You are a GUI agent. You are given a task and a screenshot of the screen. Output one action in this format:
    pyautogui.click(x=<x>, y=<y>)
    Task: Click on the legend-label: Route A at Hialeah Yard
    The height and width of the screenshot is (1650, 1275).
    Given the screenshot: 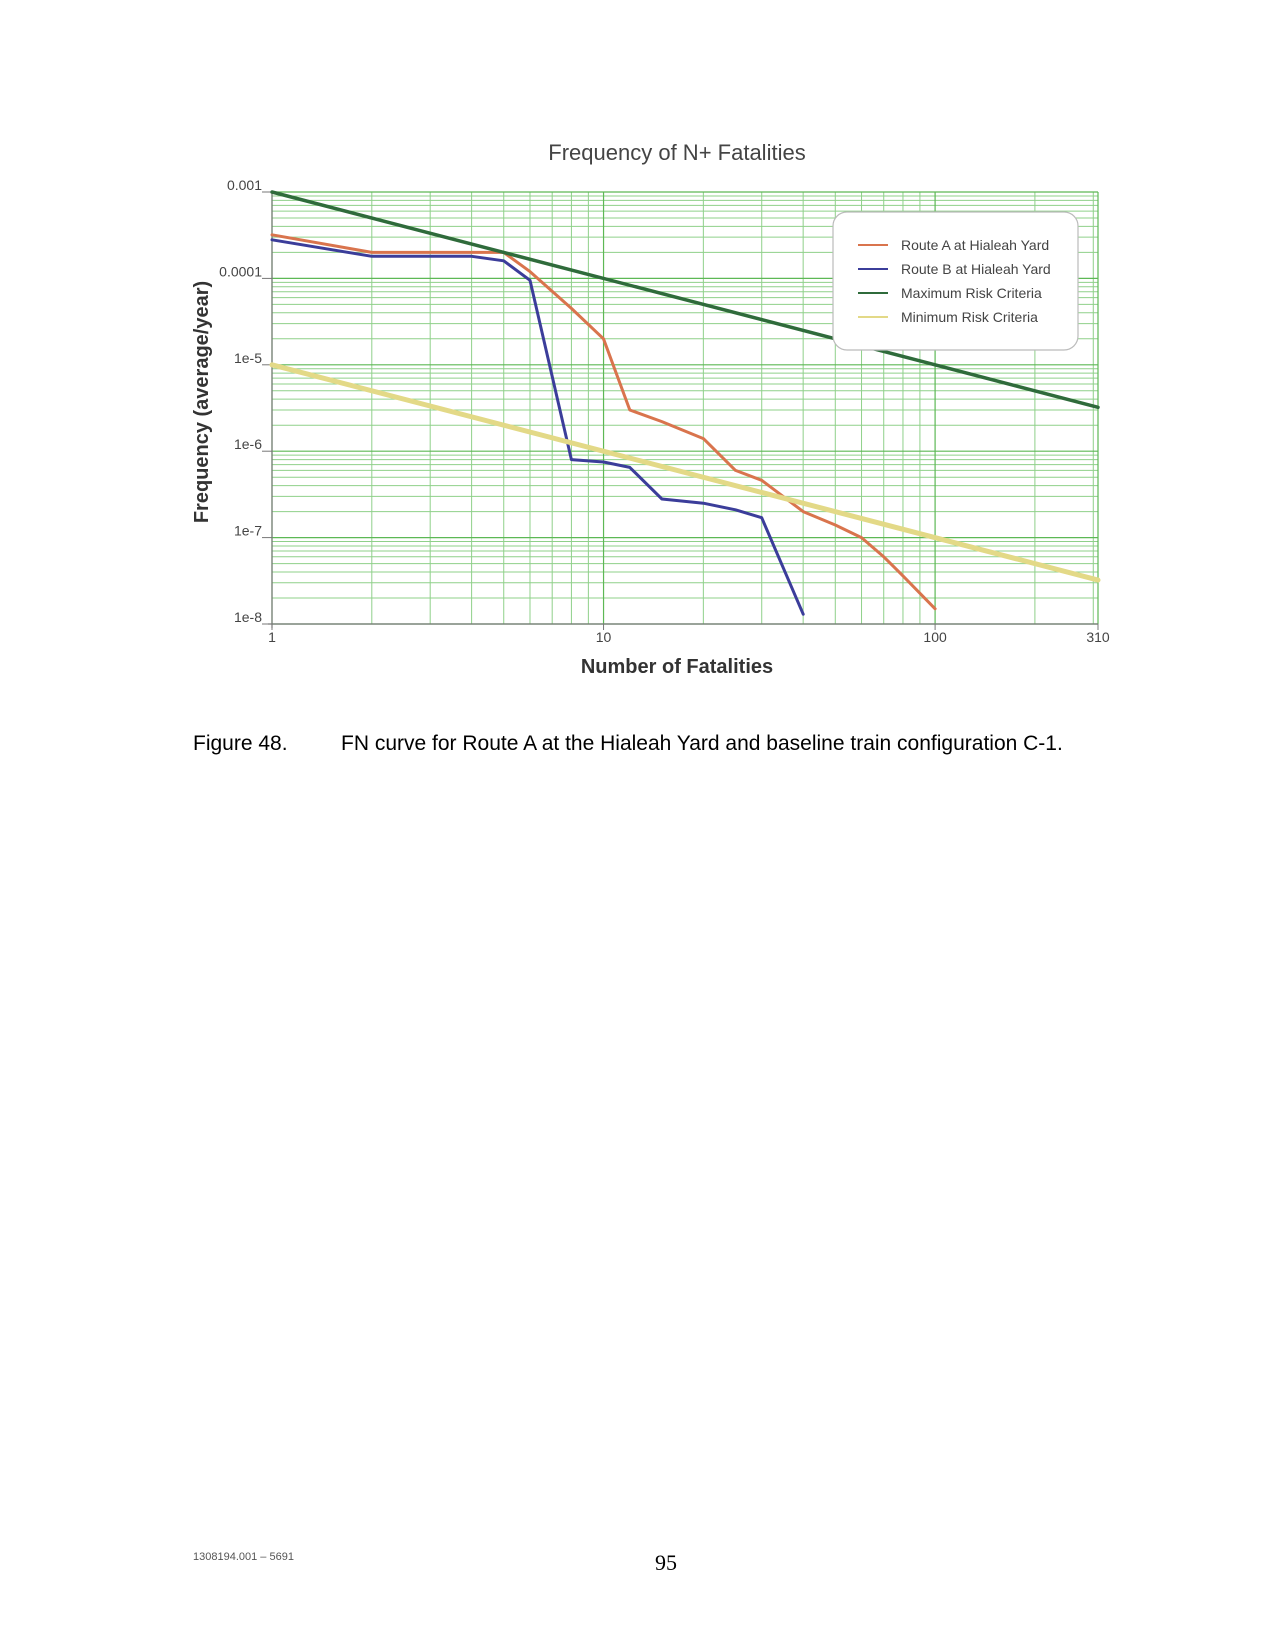 What is the action you would take?
    pyautogui.click(x=975, y=245)
    